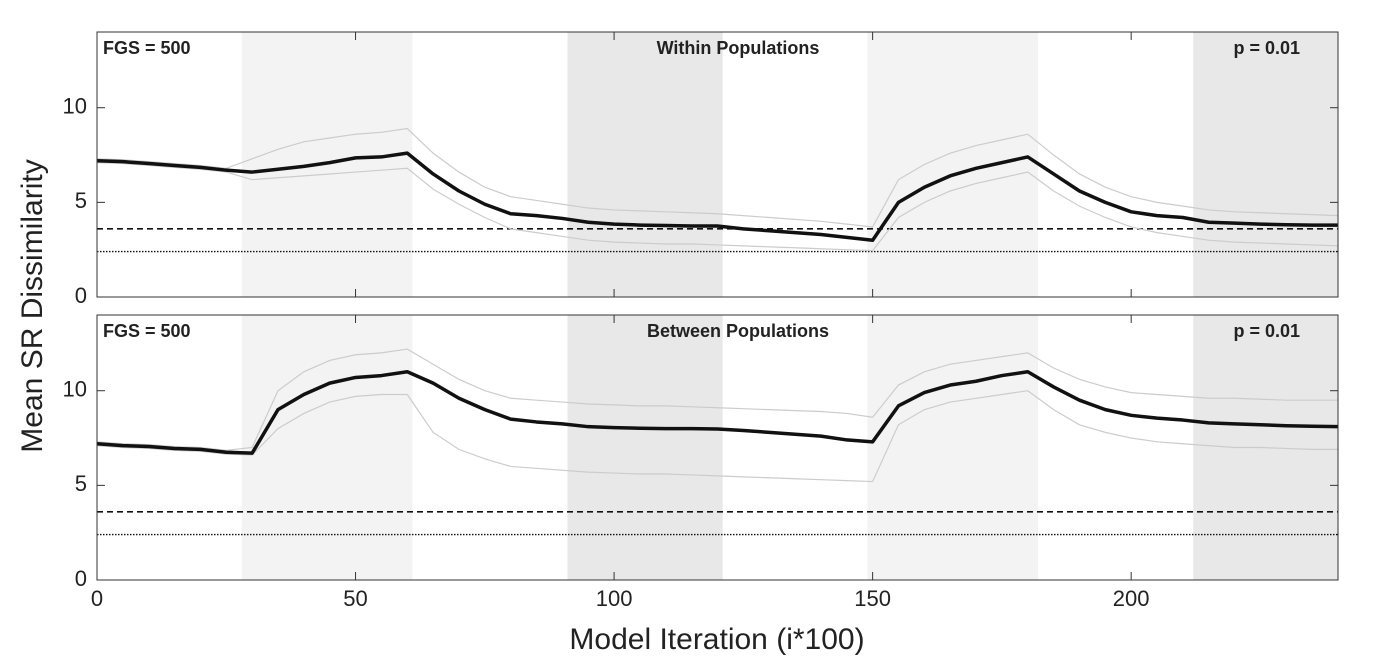 This screenshot has width=1380, height=659. Describe the element at coordinates (716, 639) in the screenshot. I see `x-axis-label: Model Iteration (i*100)` at that location.